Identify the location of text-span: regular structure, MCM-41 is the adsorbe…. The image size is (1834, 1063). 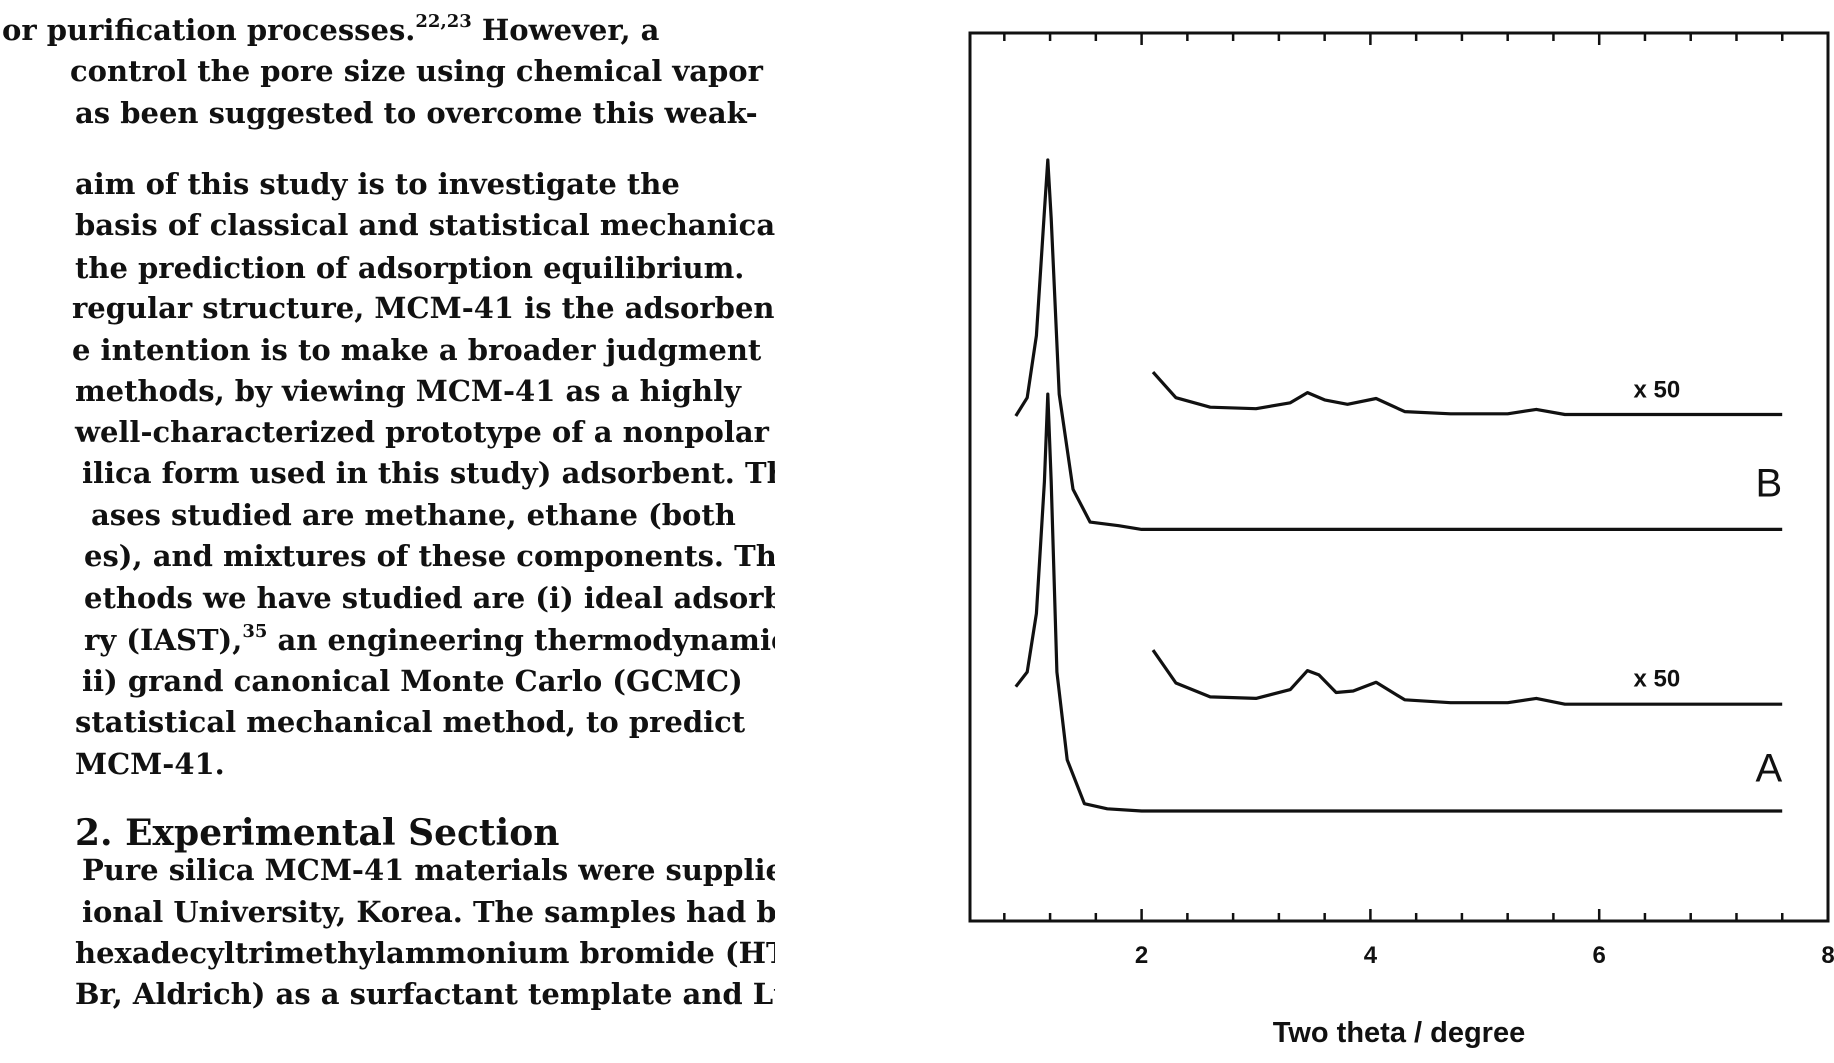
(423, 308).